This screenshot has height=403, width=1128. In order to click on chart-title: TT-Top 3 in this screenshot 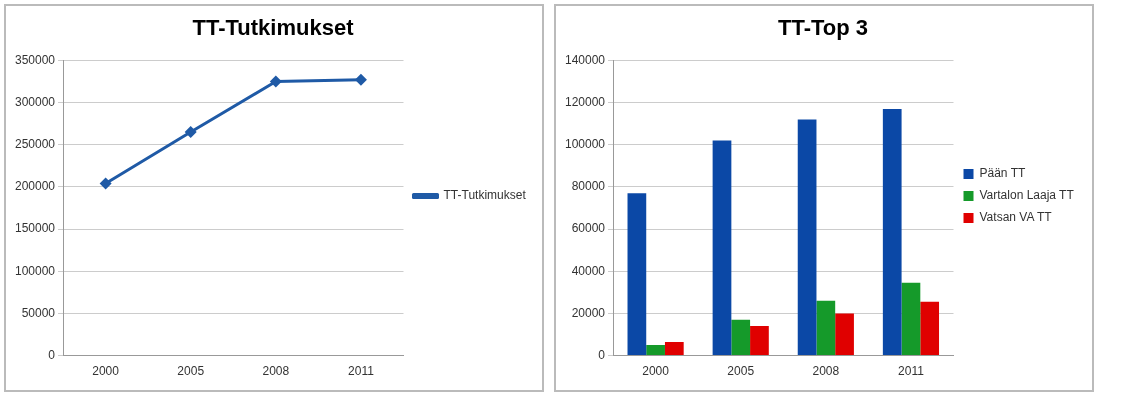, I will do `click(823, 28)`.